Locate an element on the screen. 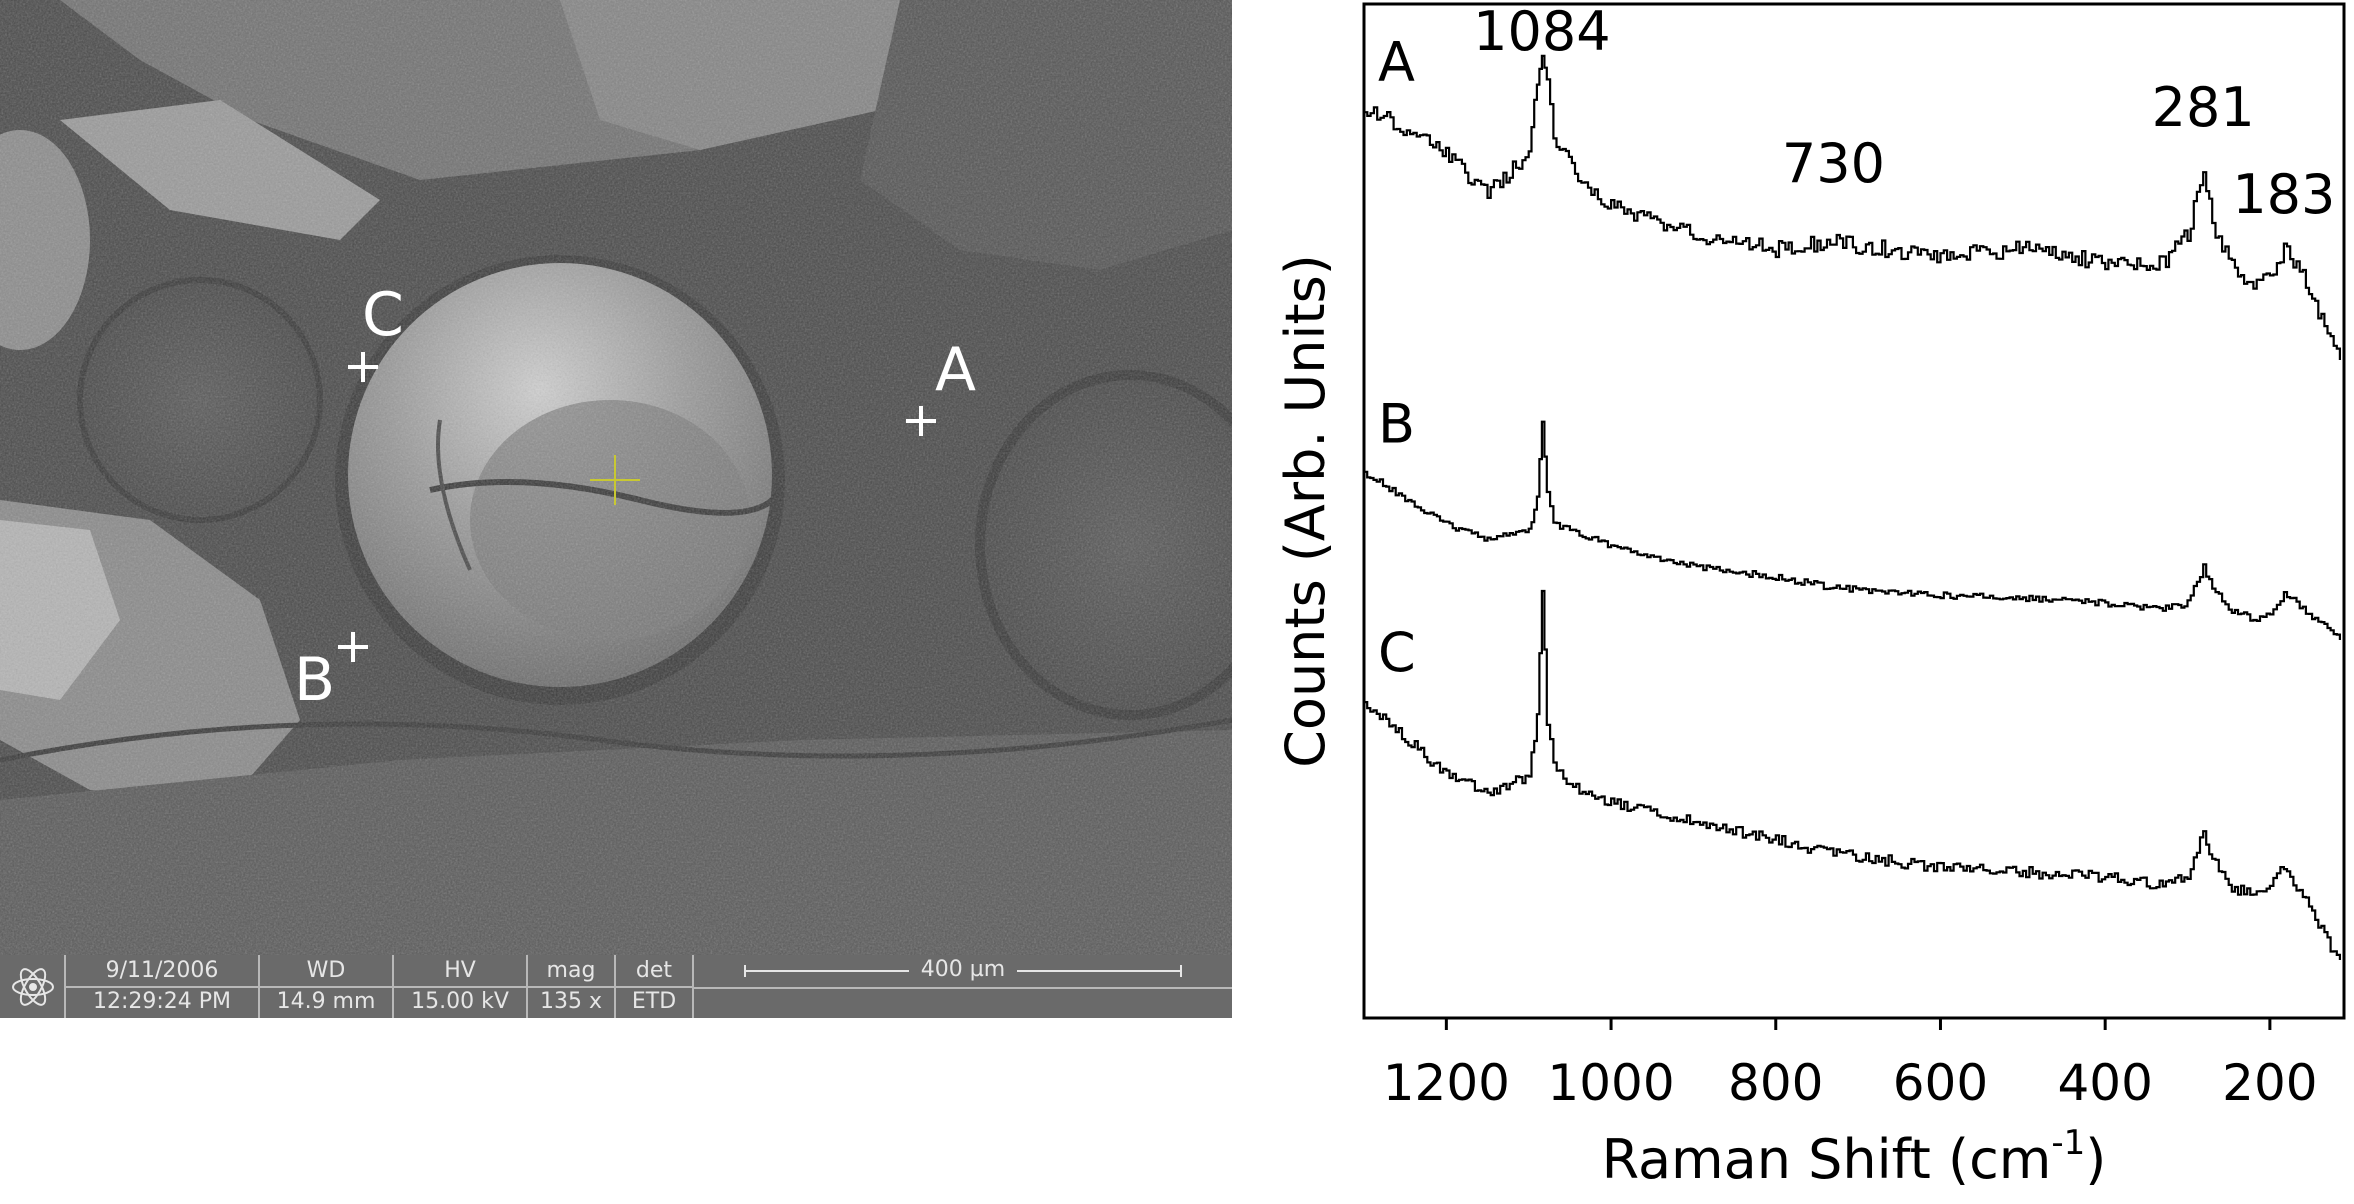 This screenshot has width=2354, height=1204. det-label: det is located at coordinates (654, 972).